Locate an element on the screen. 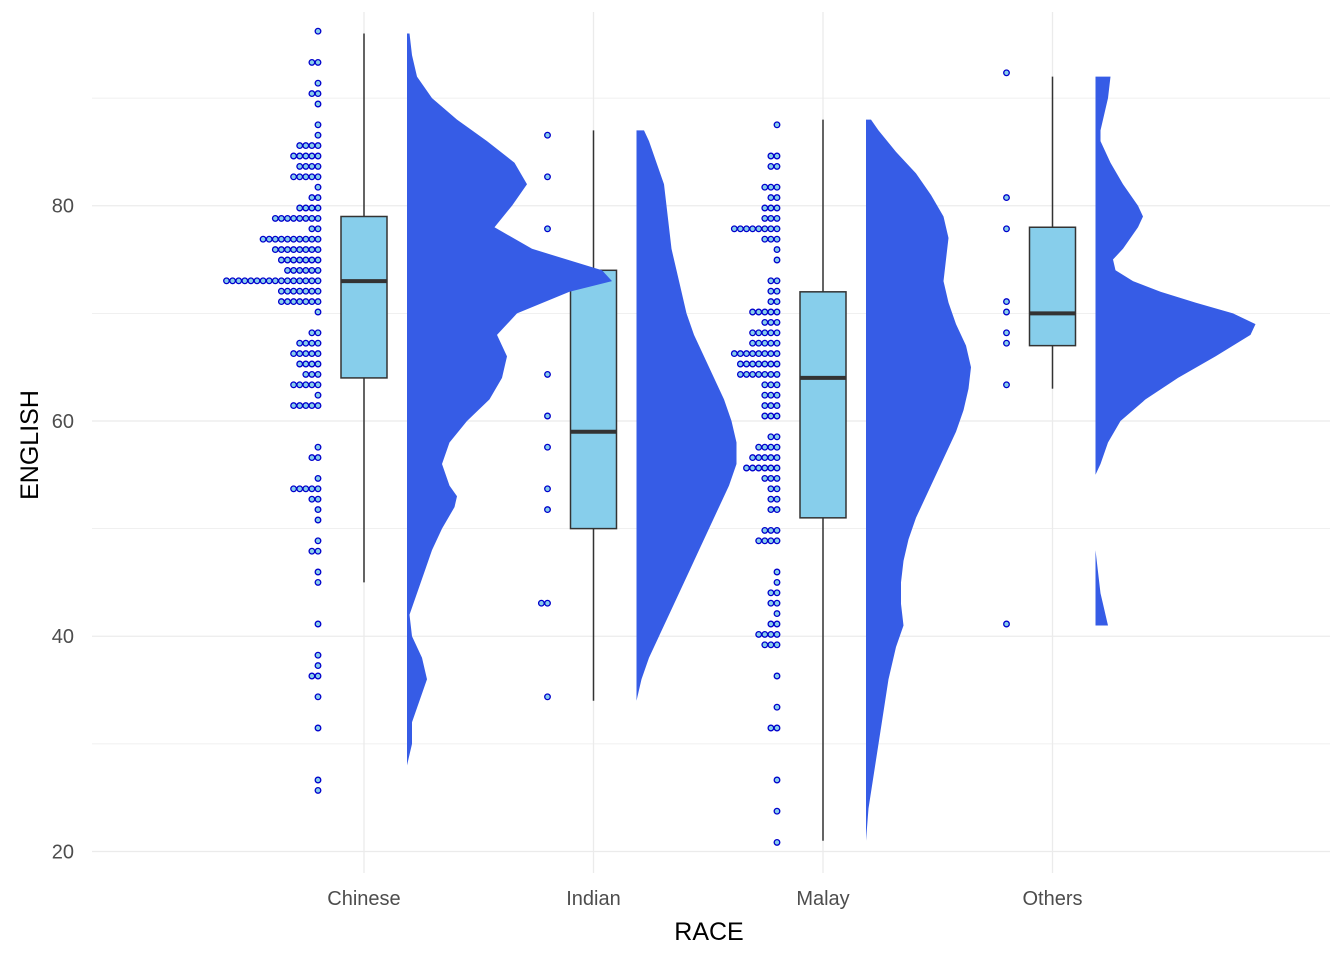 The height and width of the screenshot is (960, 1344). x-axis-title: RACE is located at coordinates (708, 932).